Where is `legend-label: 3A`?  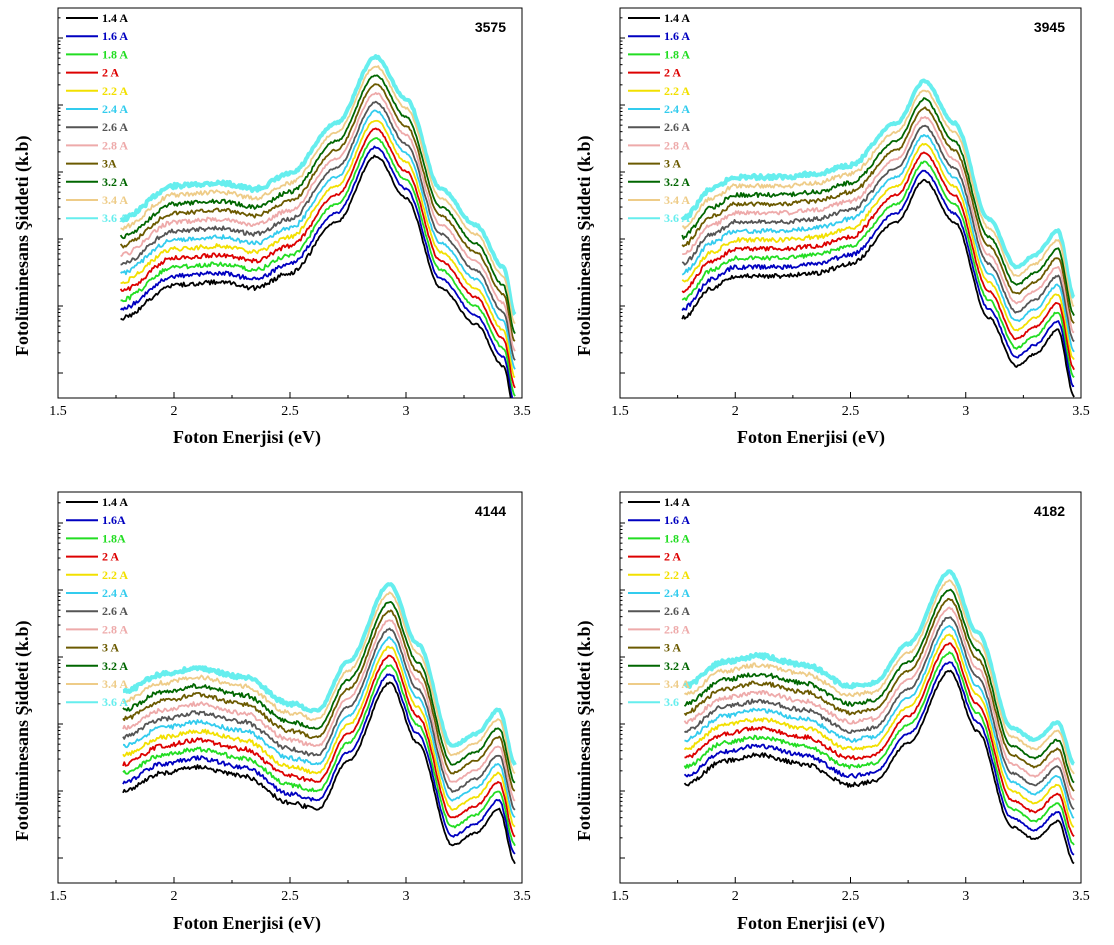 legend-label: 3A is located at coordinates (109, 164).